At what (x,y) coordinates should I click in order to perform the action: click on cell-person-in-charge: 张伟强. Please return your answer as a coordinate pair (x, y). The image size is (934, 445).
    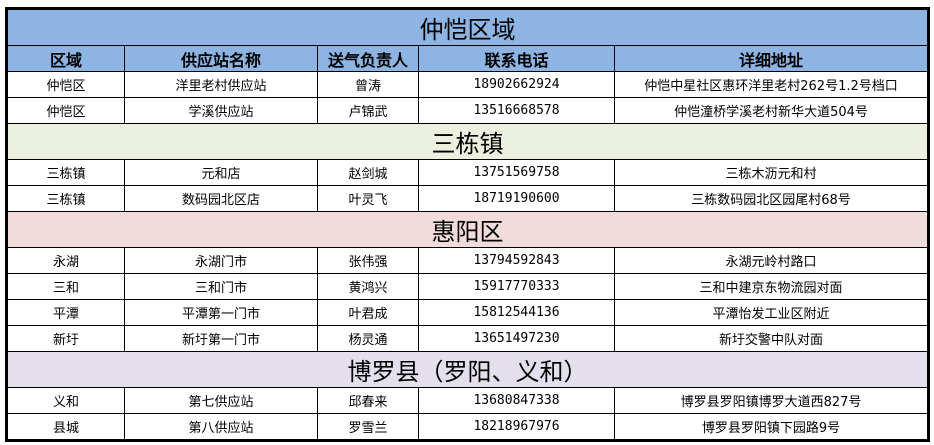
    Looking at the image, I should click on (368, 260).